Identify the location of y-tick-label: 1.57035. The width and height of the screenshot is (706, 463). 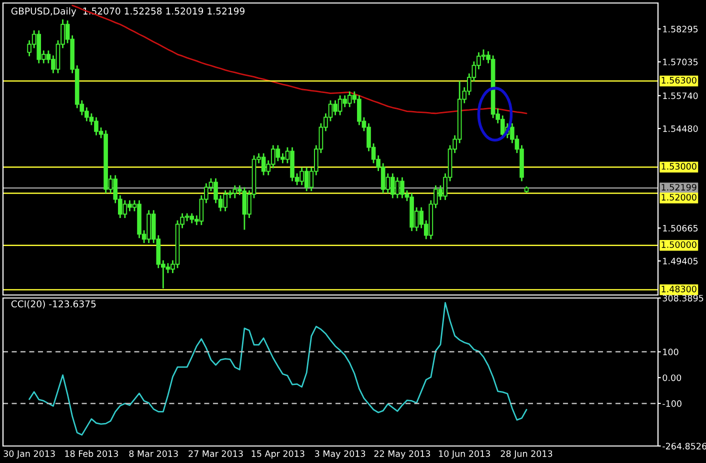
(680, 62).